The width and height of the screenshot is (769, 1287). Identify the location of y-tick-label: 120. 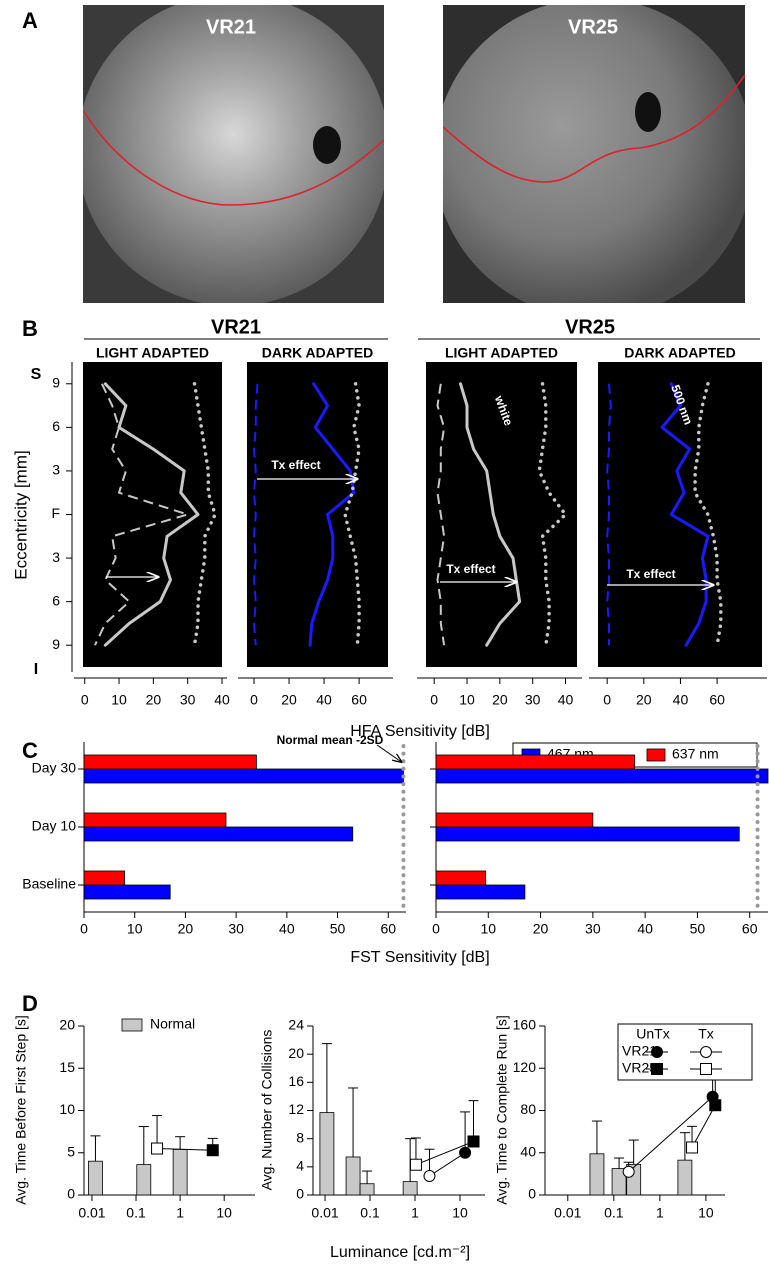
(525, 1067).